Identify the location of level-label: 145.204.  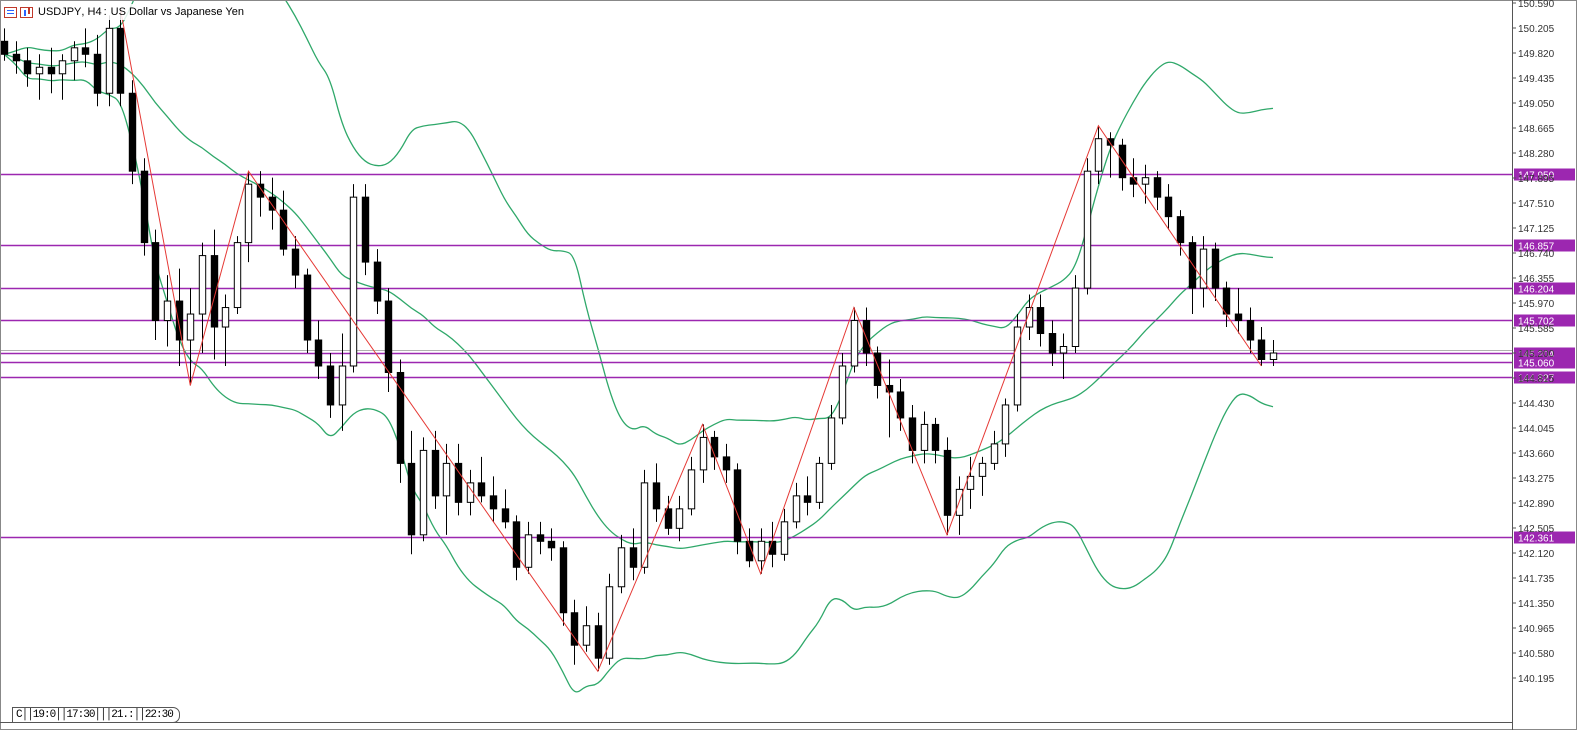
(1536, 355).